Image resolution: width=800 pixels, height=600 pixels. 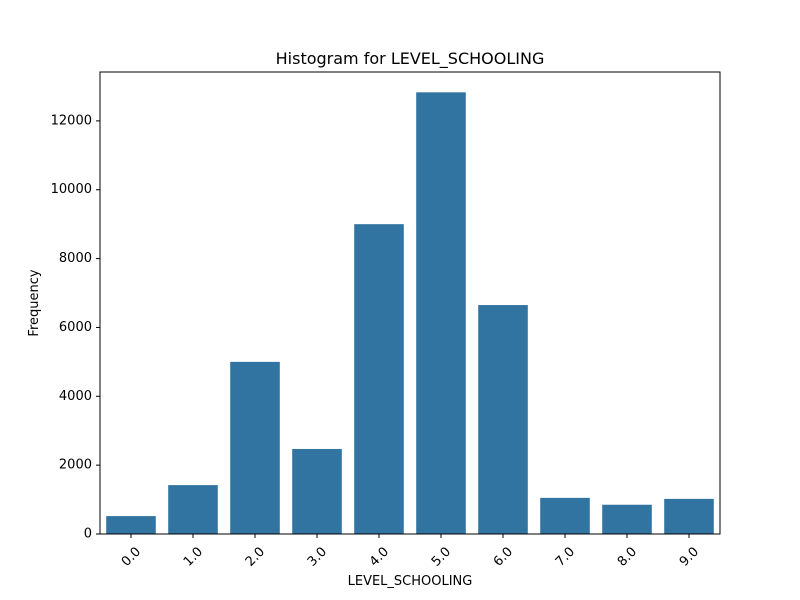 I want to click on x-axis-label: LEVEL_SCHOOLING, so click(x=410, y=581).